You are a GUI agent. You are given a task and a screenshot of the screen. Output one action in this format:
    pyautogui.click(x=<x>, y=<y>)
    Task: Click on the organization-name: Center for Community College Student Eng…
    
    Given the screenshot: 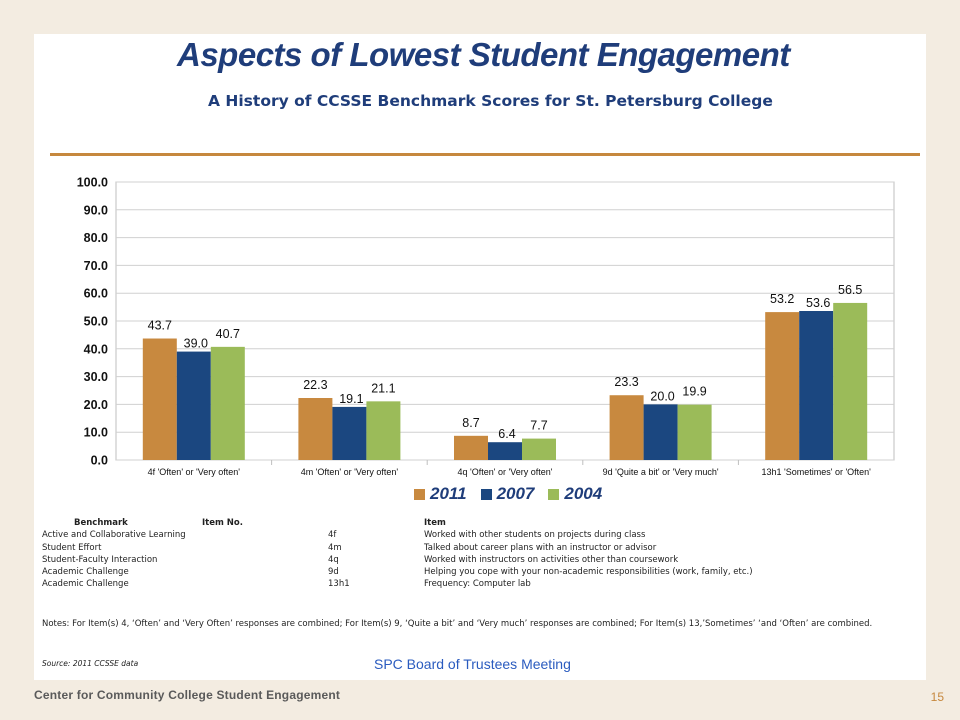 What is the action you would take?
    pyautogui.click(x=187, y=695)
    